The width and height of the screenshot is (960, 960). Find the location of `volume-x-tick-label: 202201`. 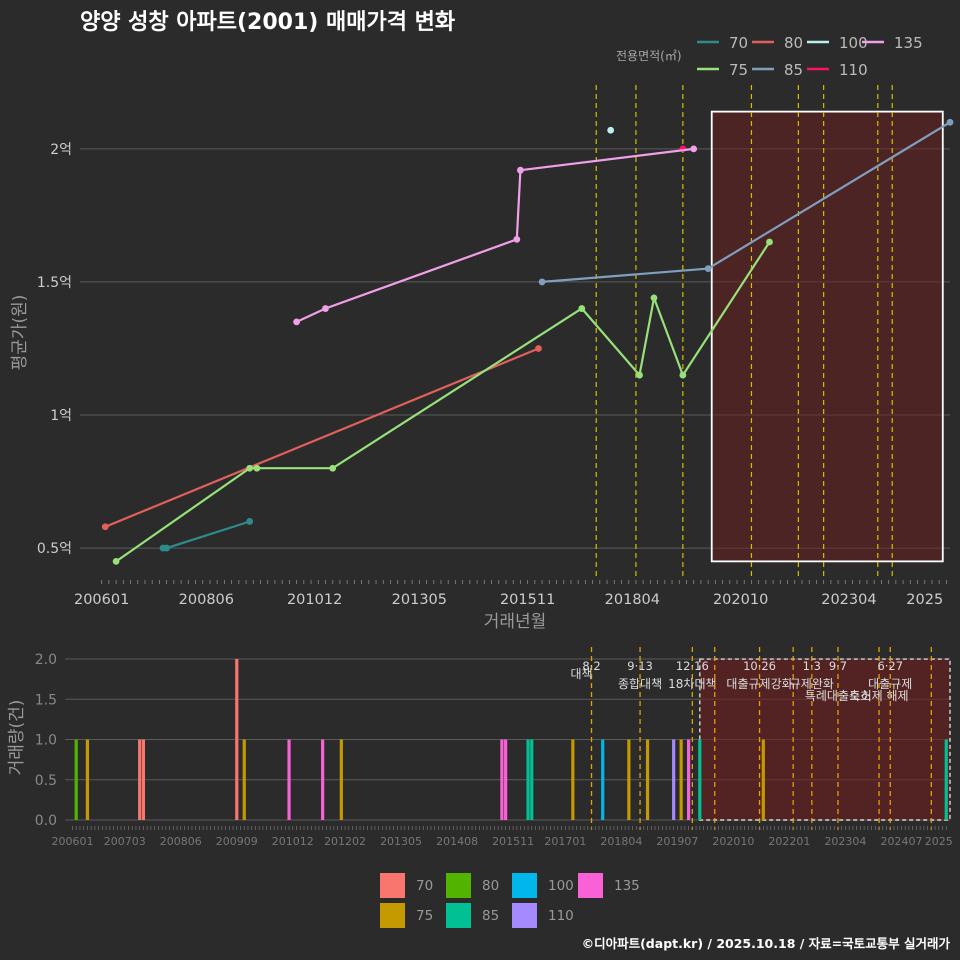

volume-x-tick-label: 202201 is located at coordinates (789, 841).